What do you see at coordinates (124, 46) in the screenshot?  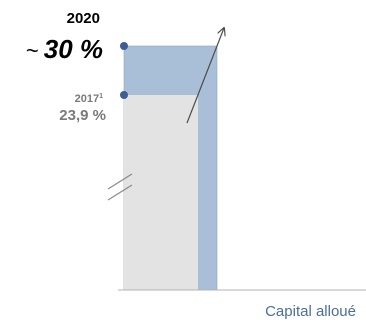 I see `marker-2020` at bounding box center [124, 46].